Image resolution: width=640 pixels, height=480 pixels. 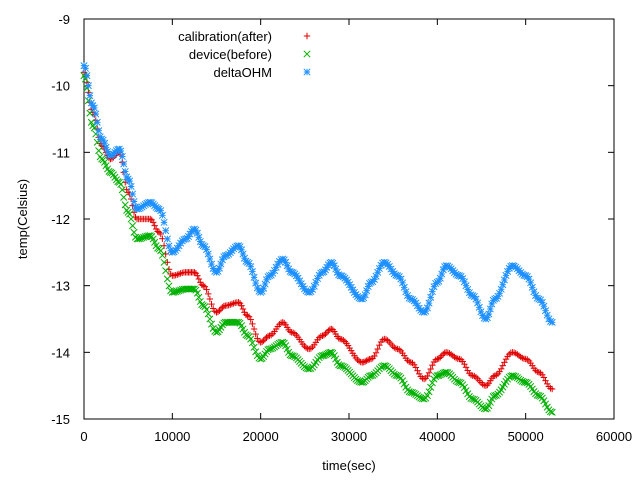 What do you see at coordinates (61, 152) in the screenshot?
I see `y-tick-label: -11` at bounding box center [61, 152].